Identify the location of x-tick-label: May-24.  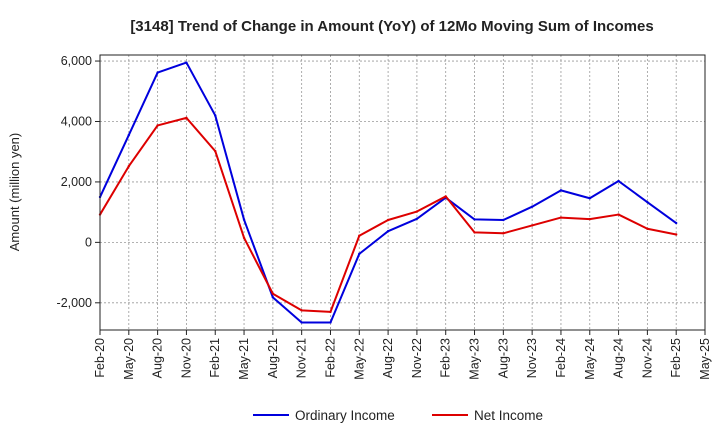
(590, 359).